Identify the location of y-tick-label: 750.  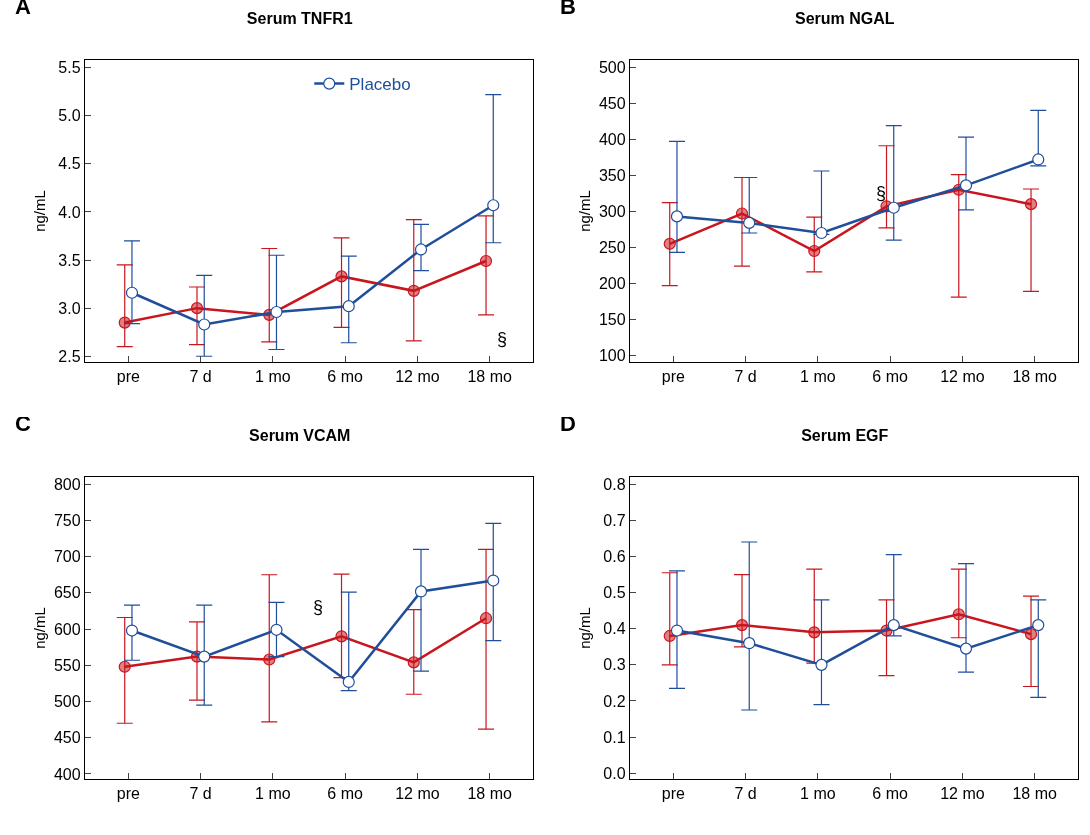
(67, 521).